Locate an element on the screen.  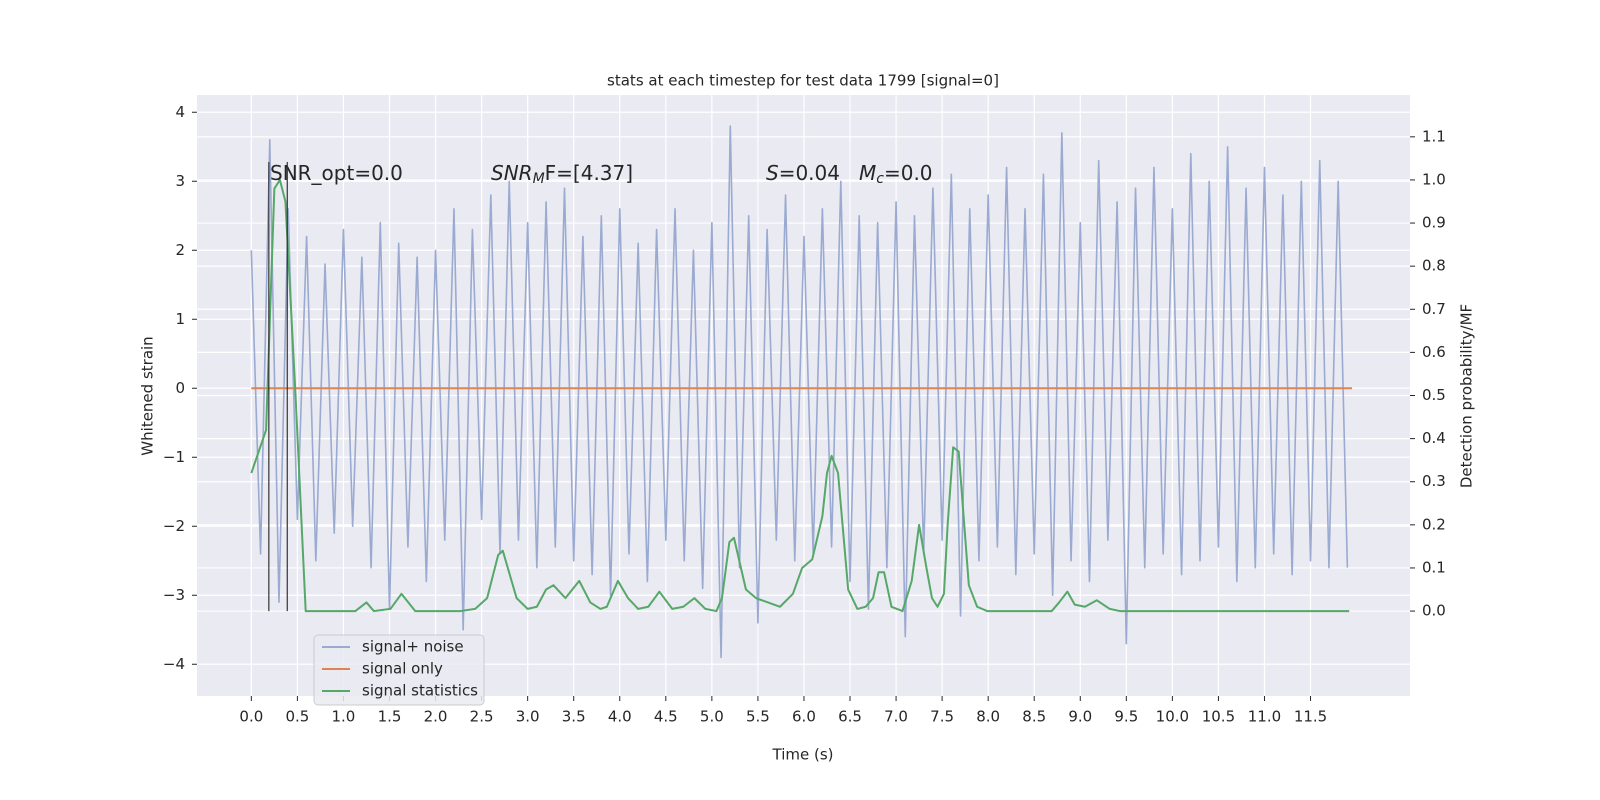
x-axis-label: Time (s) is located at coordinates (803, 755).